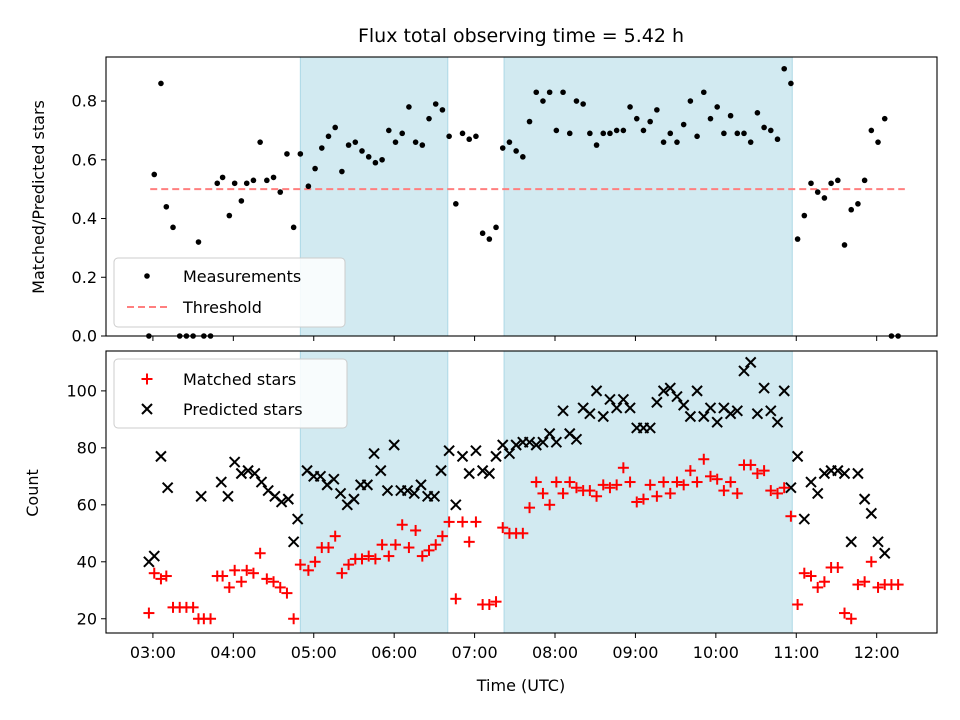  Describe the element at coordinates (147, 409) in the screenshot. I see `legend-x-glyph` at that location.